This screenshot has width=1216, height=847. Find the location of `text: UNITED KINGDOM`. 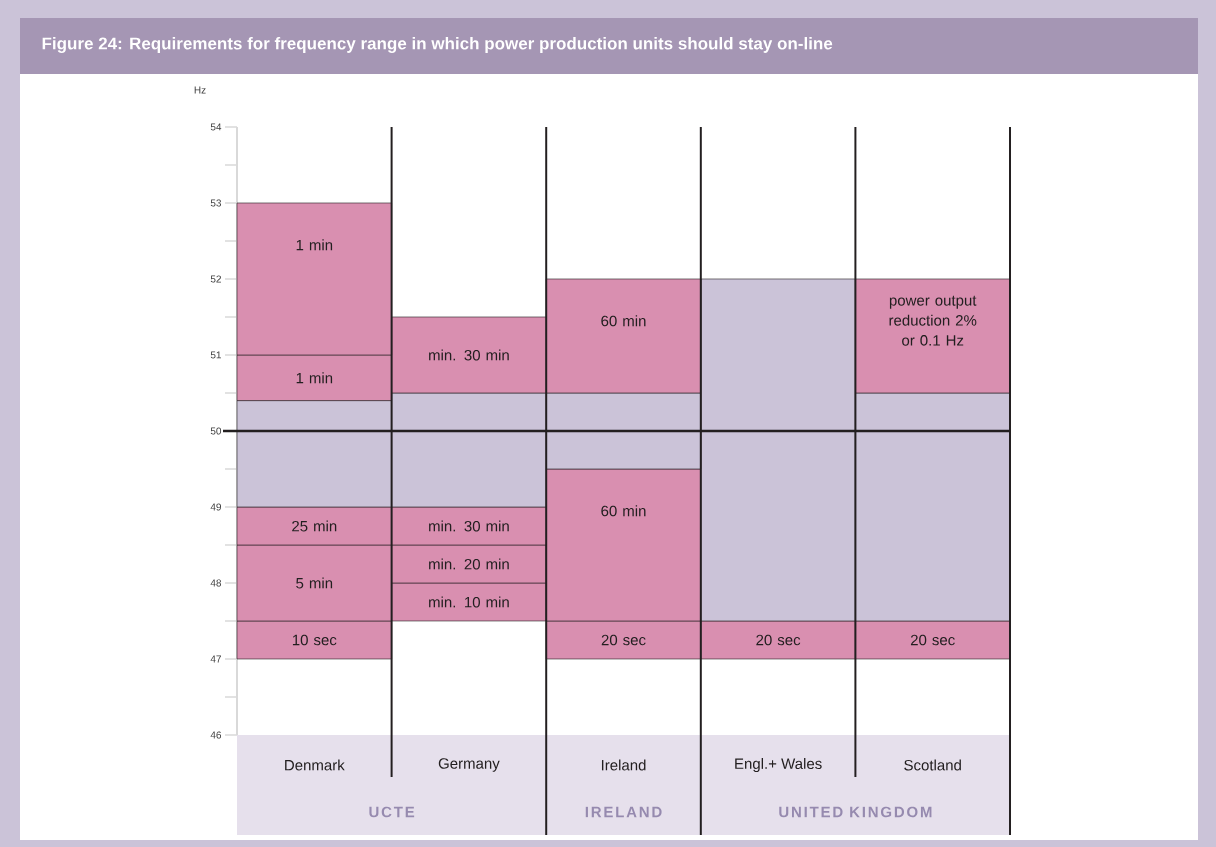

text: UNITED KINGDOM is located at coordinates (855, 812).